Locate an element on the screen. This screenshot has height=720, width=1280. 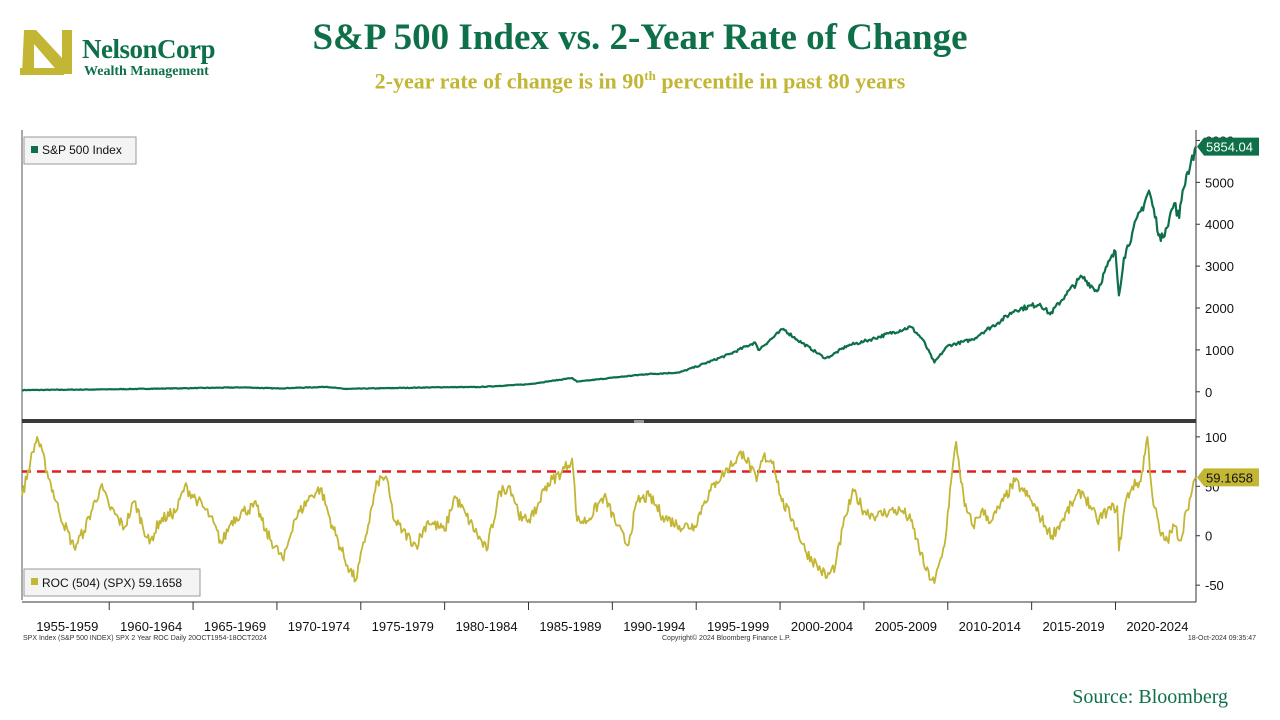
x-category-label: 1985-1989 is located at coordinates (570, 626).